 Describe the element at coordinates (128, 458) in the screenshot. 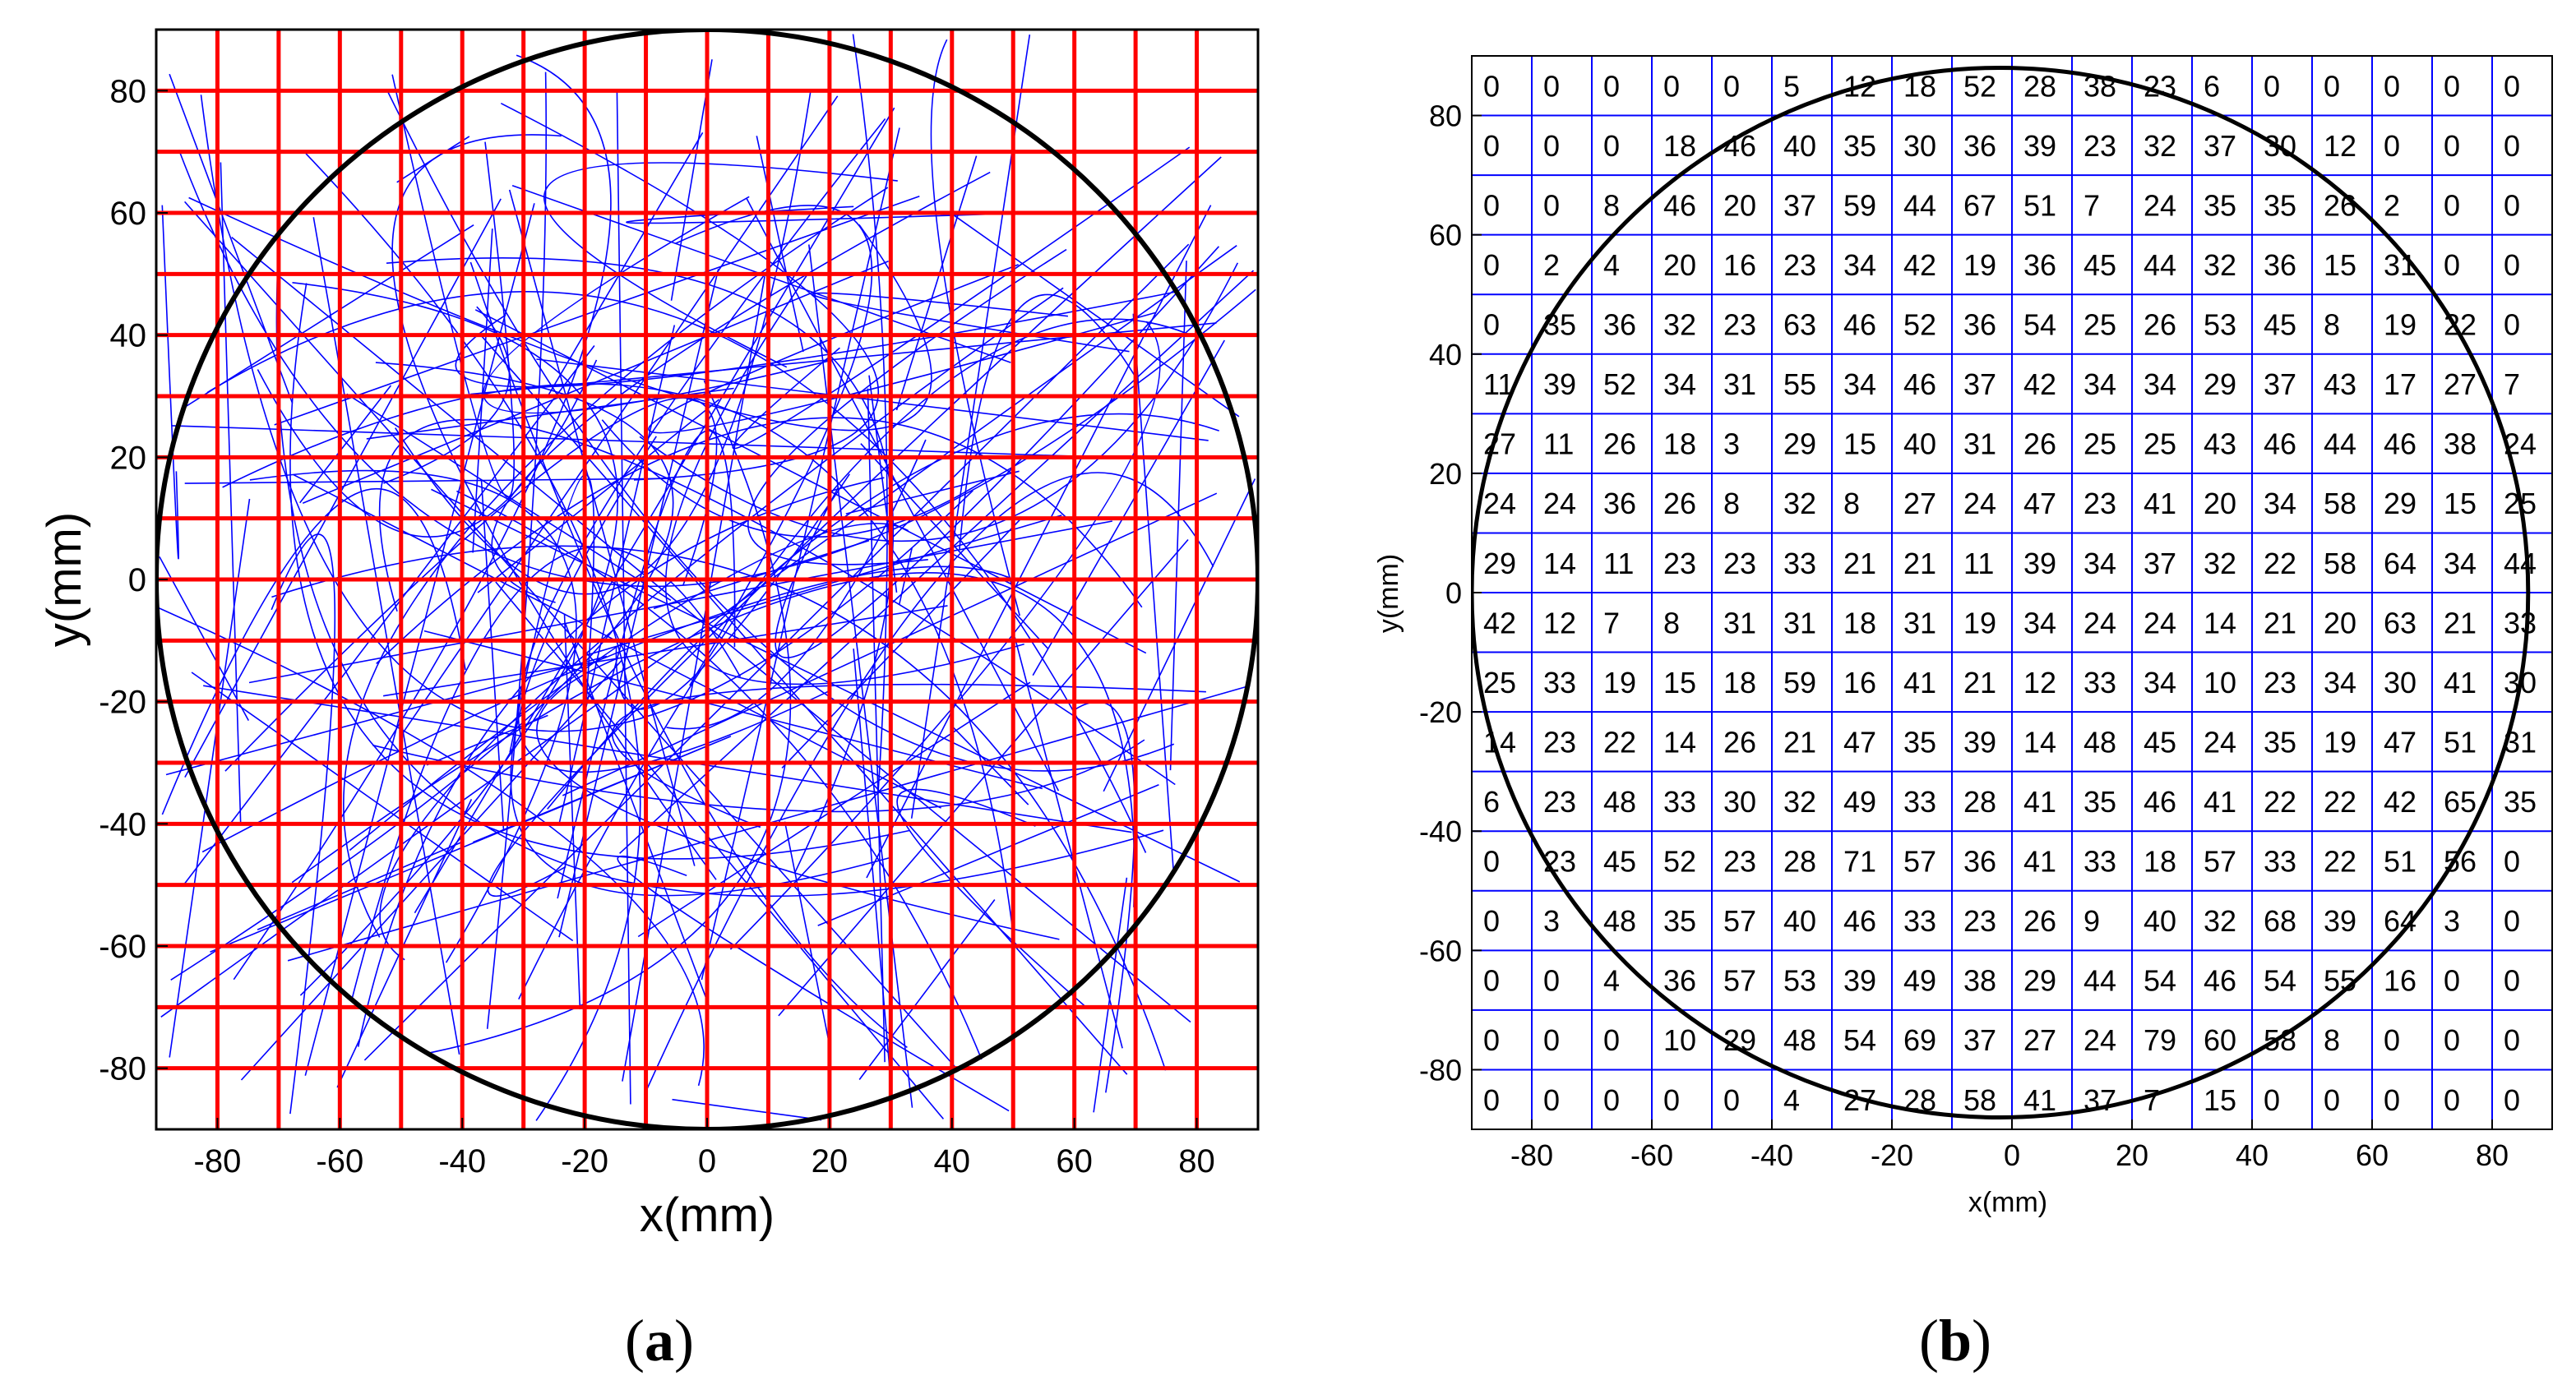

I see `y-tick-label: 20` at that location.